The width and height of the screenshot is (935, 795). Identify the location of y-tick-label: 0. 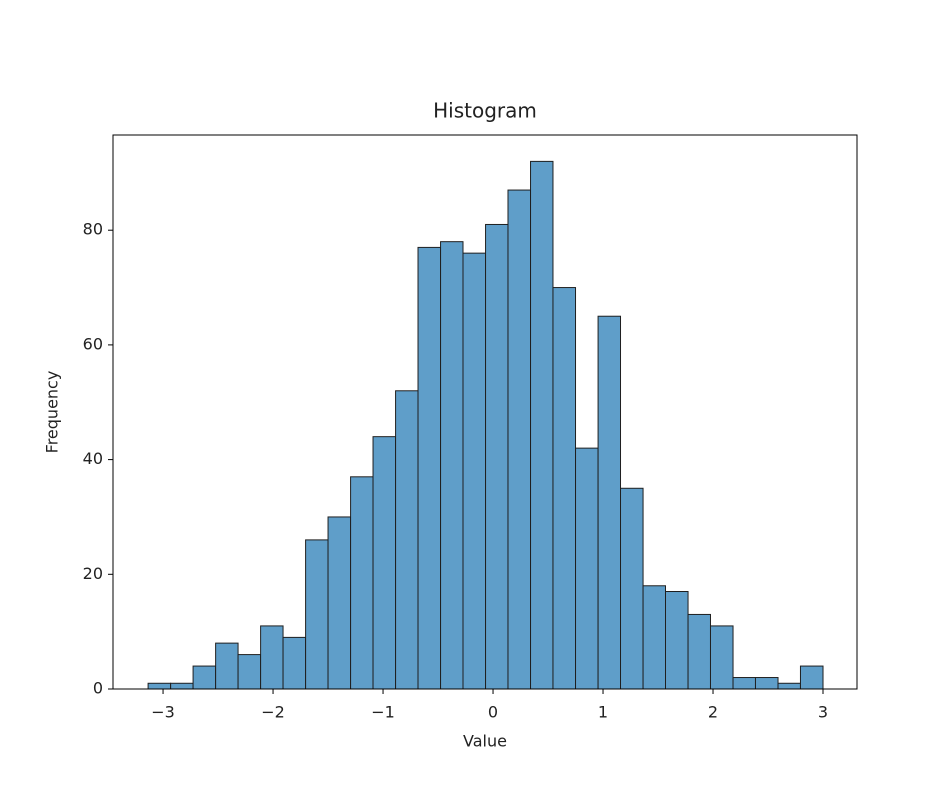
(98, 688).